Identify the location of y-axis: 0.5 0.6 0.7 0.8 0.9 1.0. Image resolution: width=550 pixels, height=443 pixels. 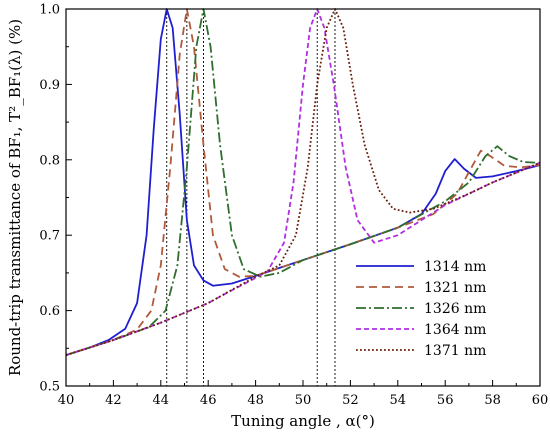
(55, 199).